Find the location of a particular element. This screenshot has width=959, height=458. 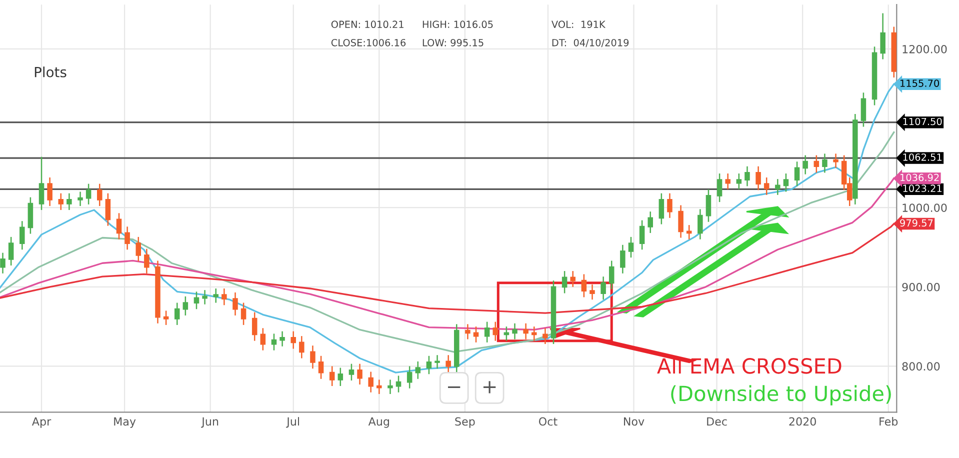

y-tick-label: 1000.00 is located at coordinates (924, 208).